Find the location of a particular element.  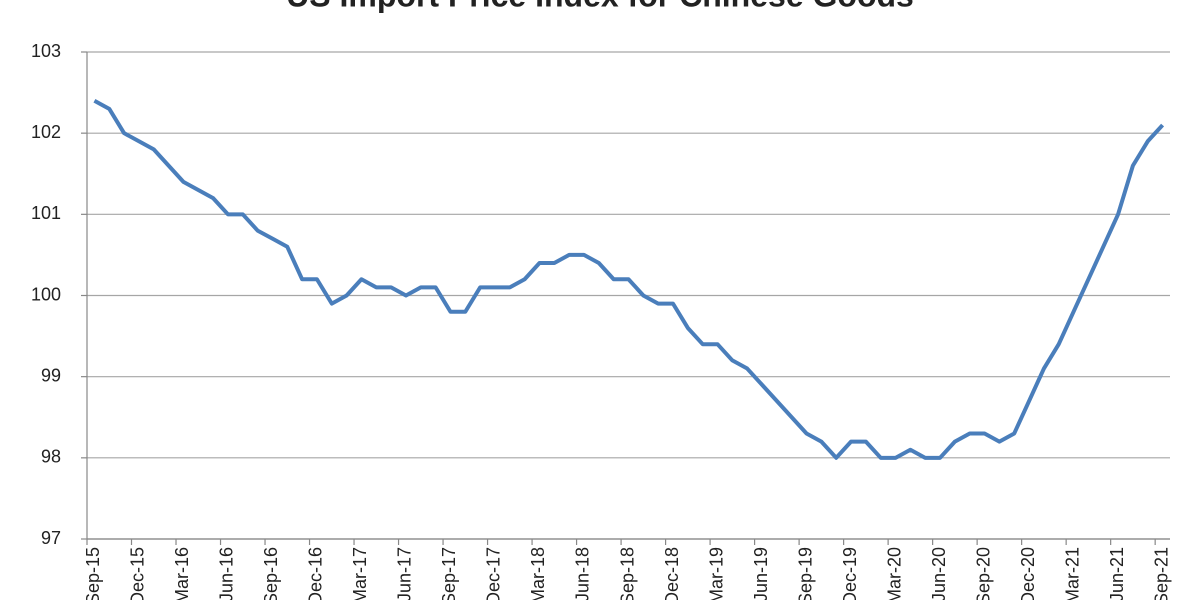

x-tick-label: Dec-20 is located at coordinates (1028, 573).